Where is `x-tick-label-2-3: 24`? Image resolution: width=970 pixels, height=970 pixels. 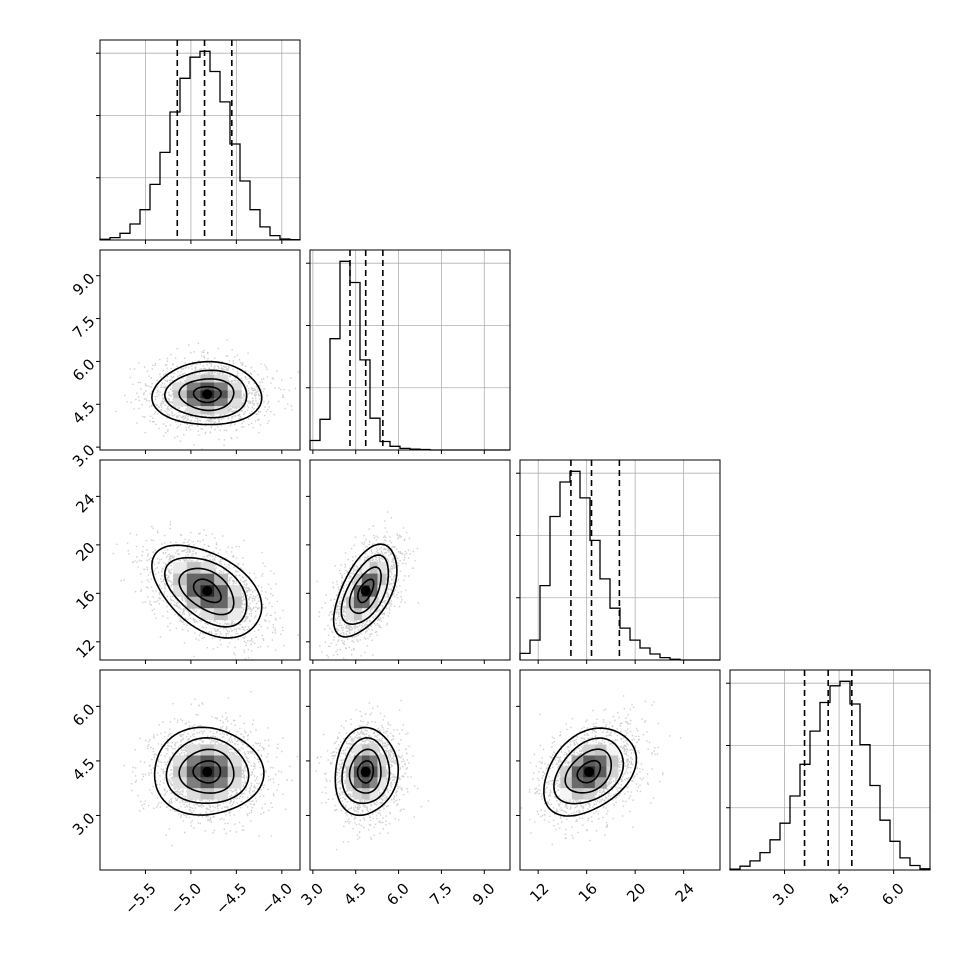 x-tick-label-2-3: 24 is located at coordinates (685, 893).